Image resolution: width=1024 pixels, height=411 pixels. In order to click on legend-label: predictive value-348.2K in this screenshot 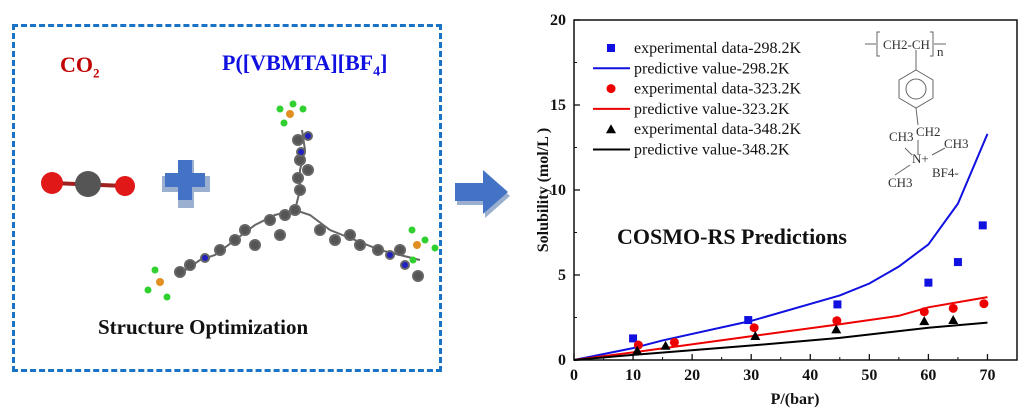, I will do `click(712, 150)`.